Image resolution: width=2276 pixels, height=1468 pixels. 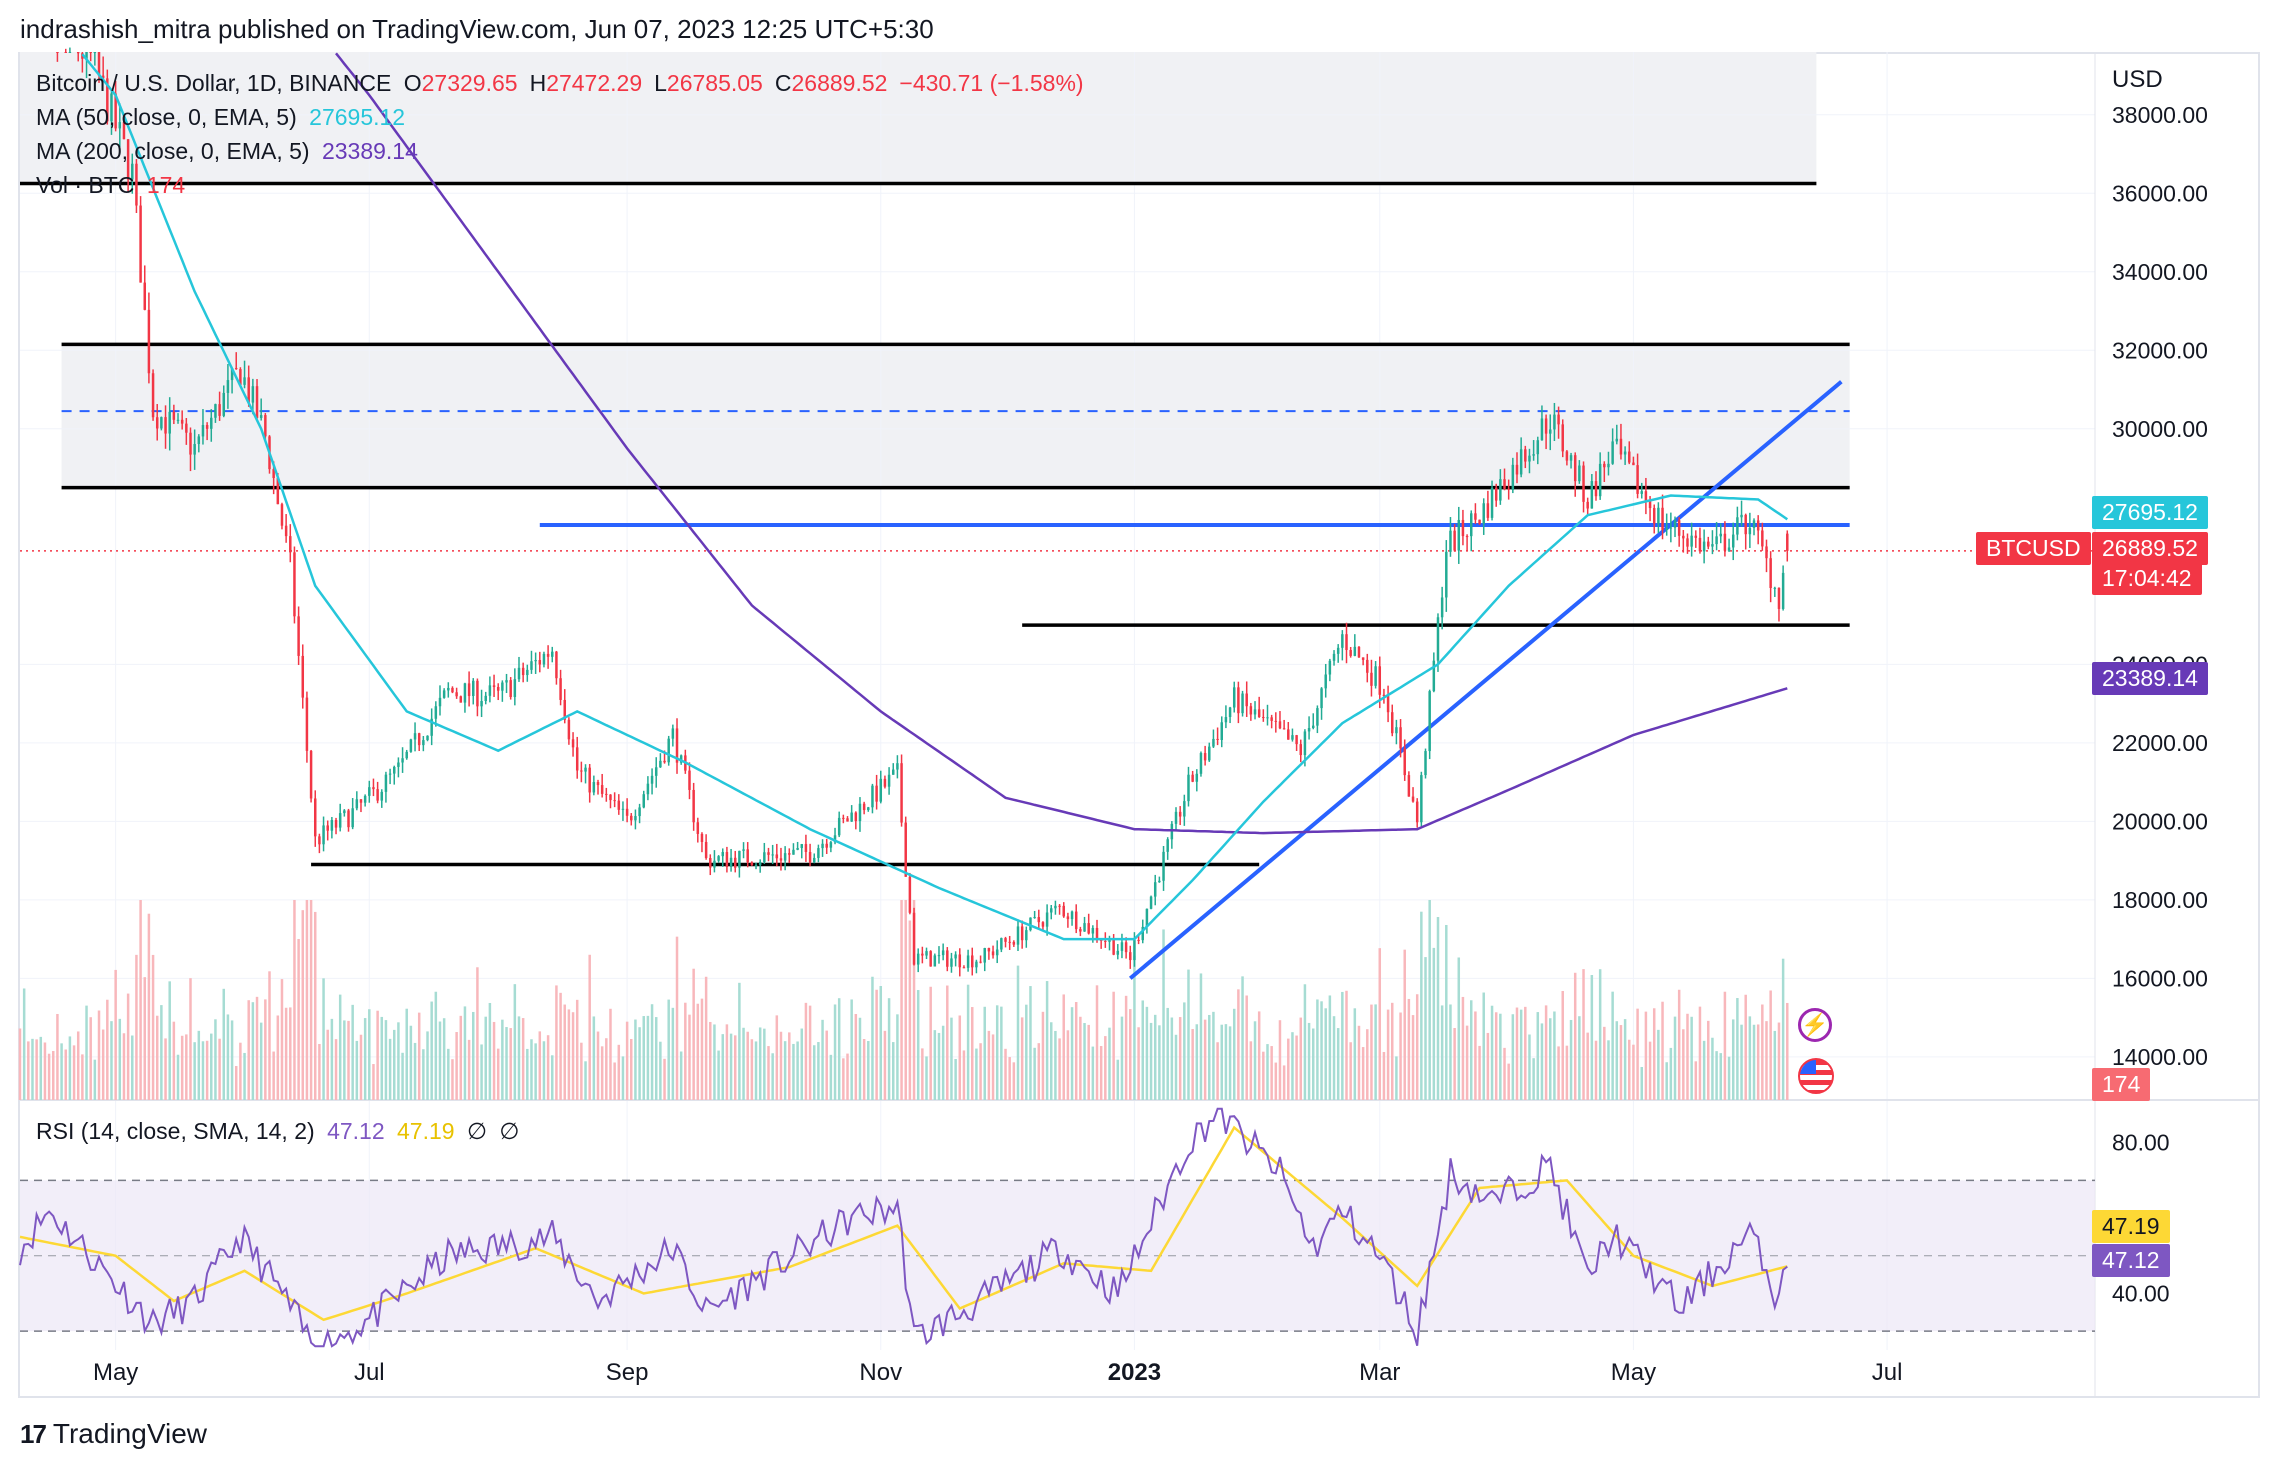 What do you see at coordinates (1815, 1025) in the screenshot?
I see `lightning-event-icon: ⚡` at bounding box center [1815, 1025].